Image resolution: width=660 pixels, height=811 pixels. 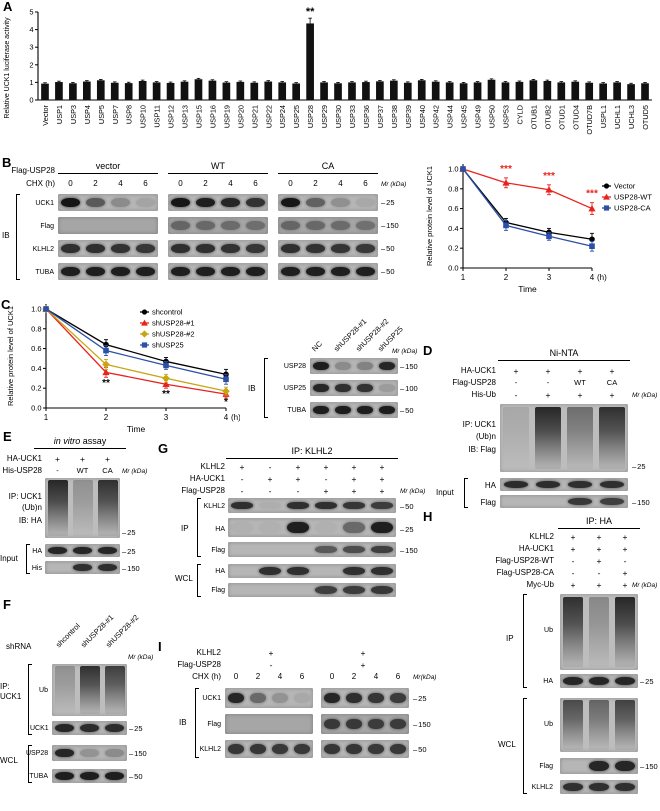 What do you see at coordinates (296, 410) in the screenshot?
I see `blot-row-label: TUBA` at bounding box center [296, 410].